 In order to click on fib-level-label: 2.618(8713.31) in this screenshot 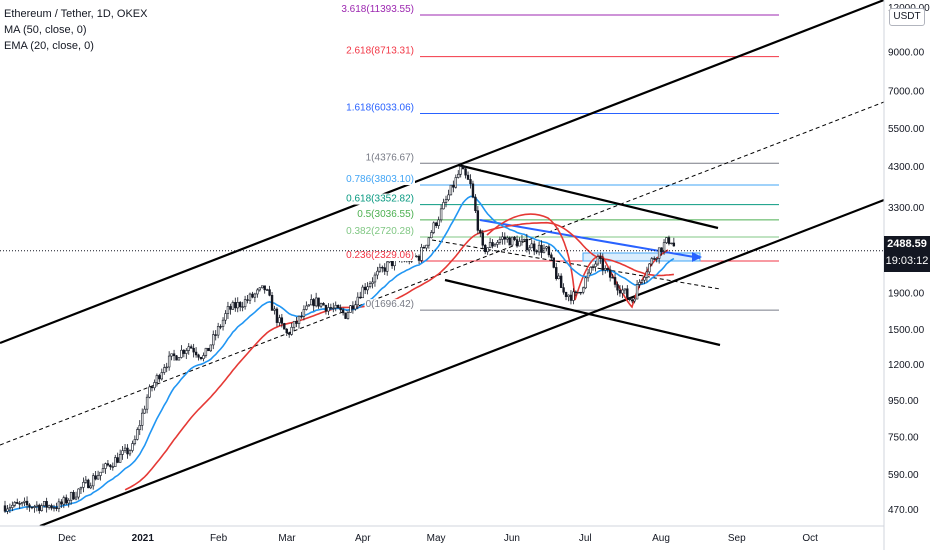, I will do `click(380, 51)`.